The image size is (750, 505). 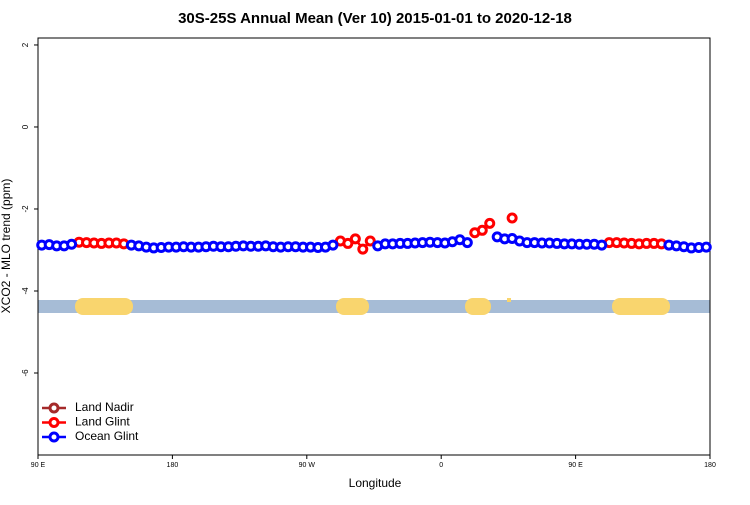 What do you see at coordinates (104, 407) in the screenshot?
I see `legend-label: Land Nadir` at bounding box center [104, 407].